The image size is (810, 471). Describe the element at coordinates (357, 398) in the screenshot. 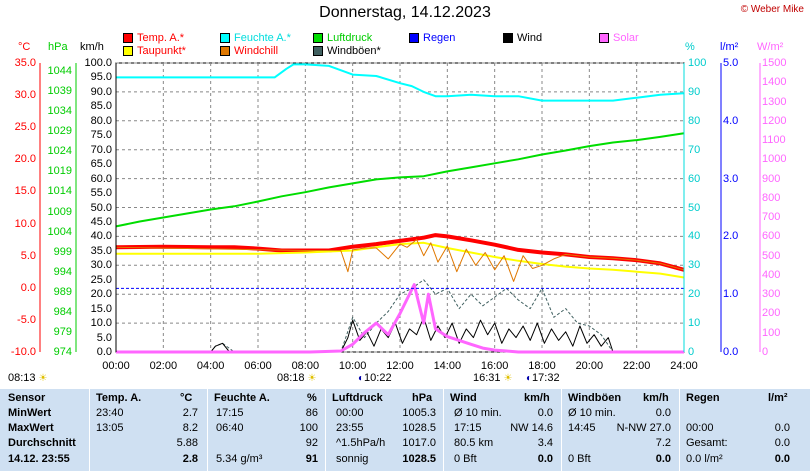

I see `header-pressure: Luftdruck` at that location.